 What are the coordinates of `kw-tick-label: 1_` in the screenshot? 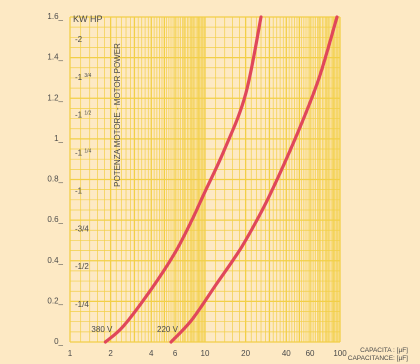 It's located at (58, 138).